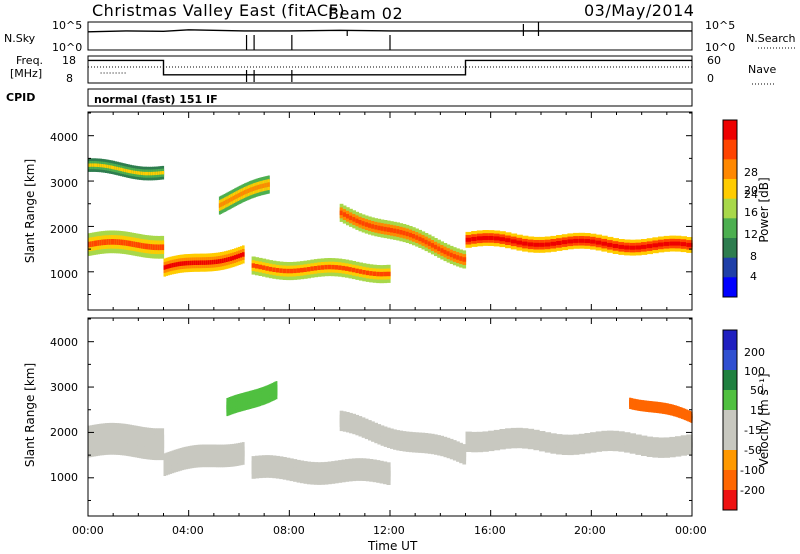  Describe the element at coordinates (365, 13) in the screenshot. I see `beam-label: Beam 02` at that location.